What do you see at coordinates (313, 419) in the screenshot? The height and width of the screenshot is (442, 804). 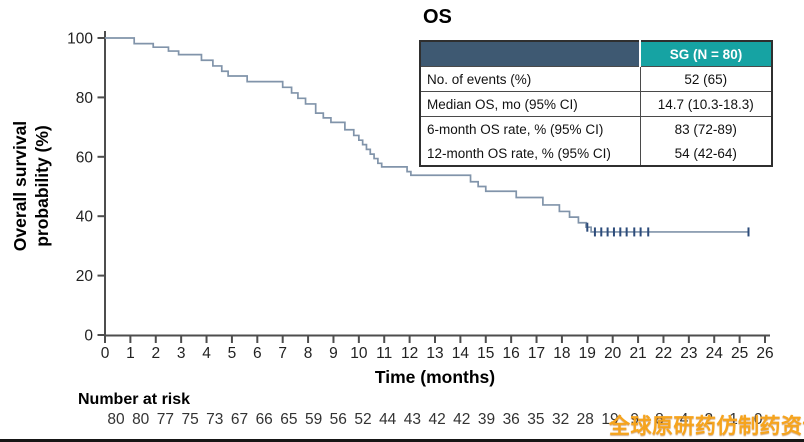 I see `at-risk-value: 59` at bounding box center [313, 419].